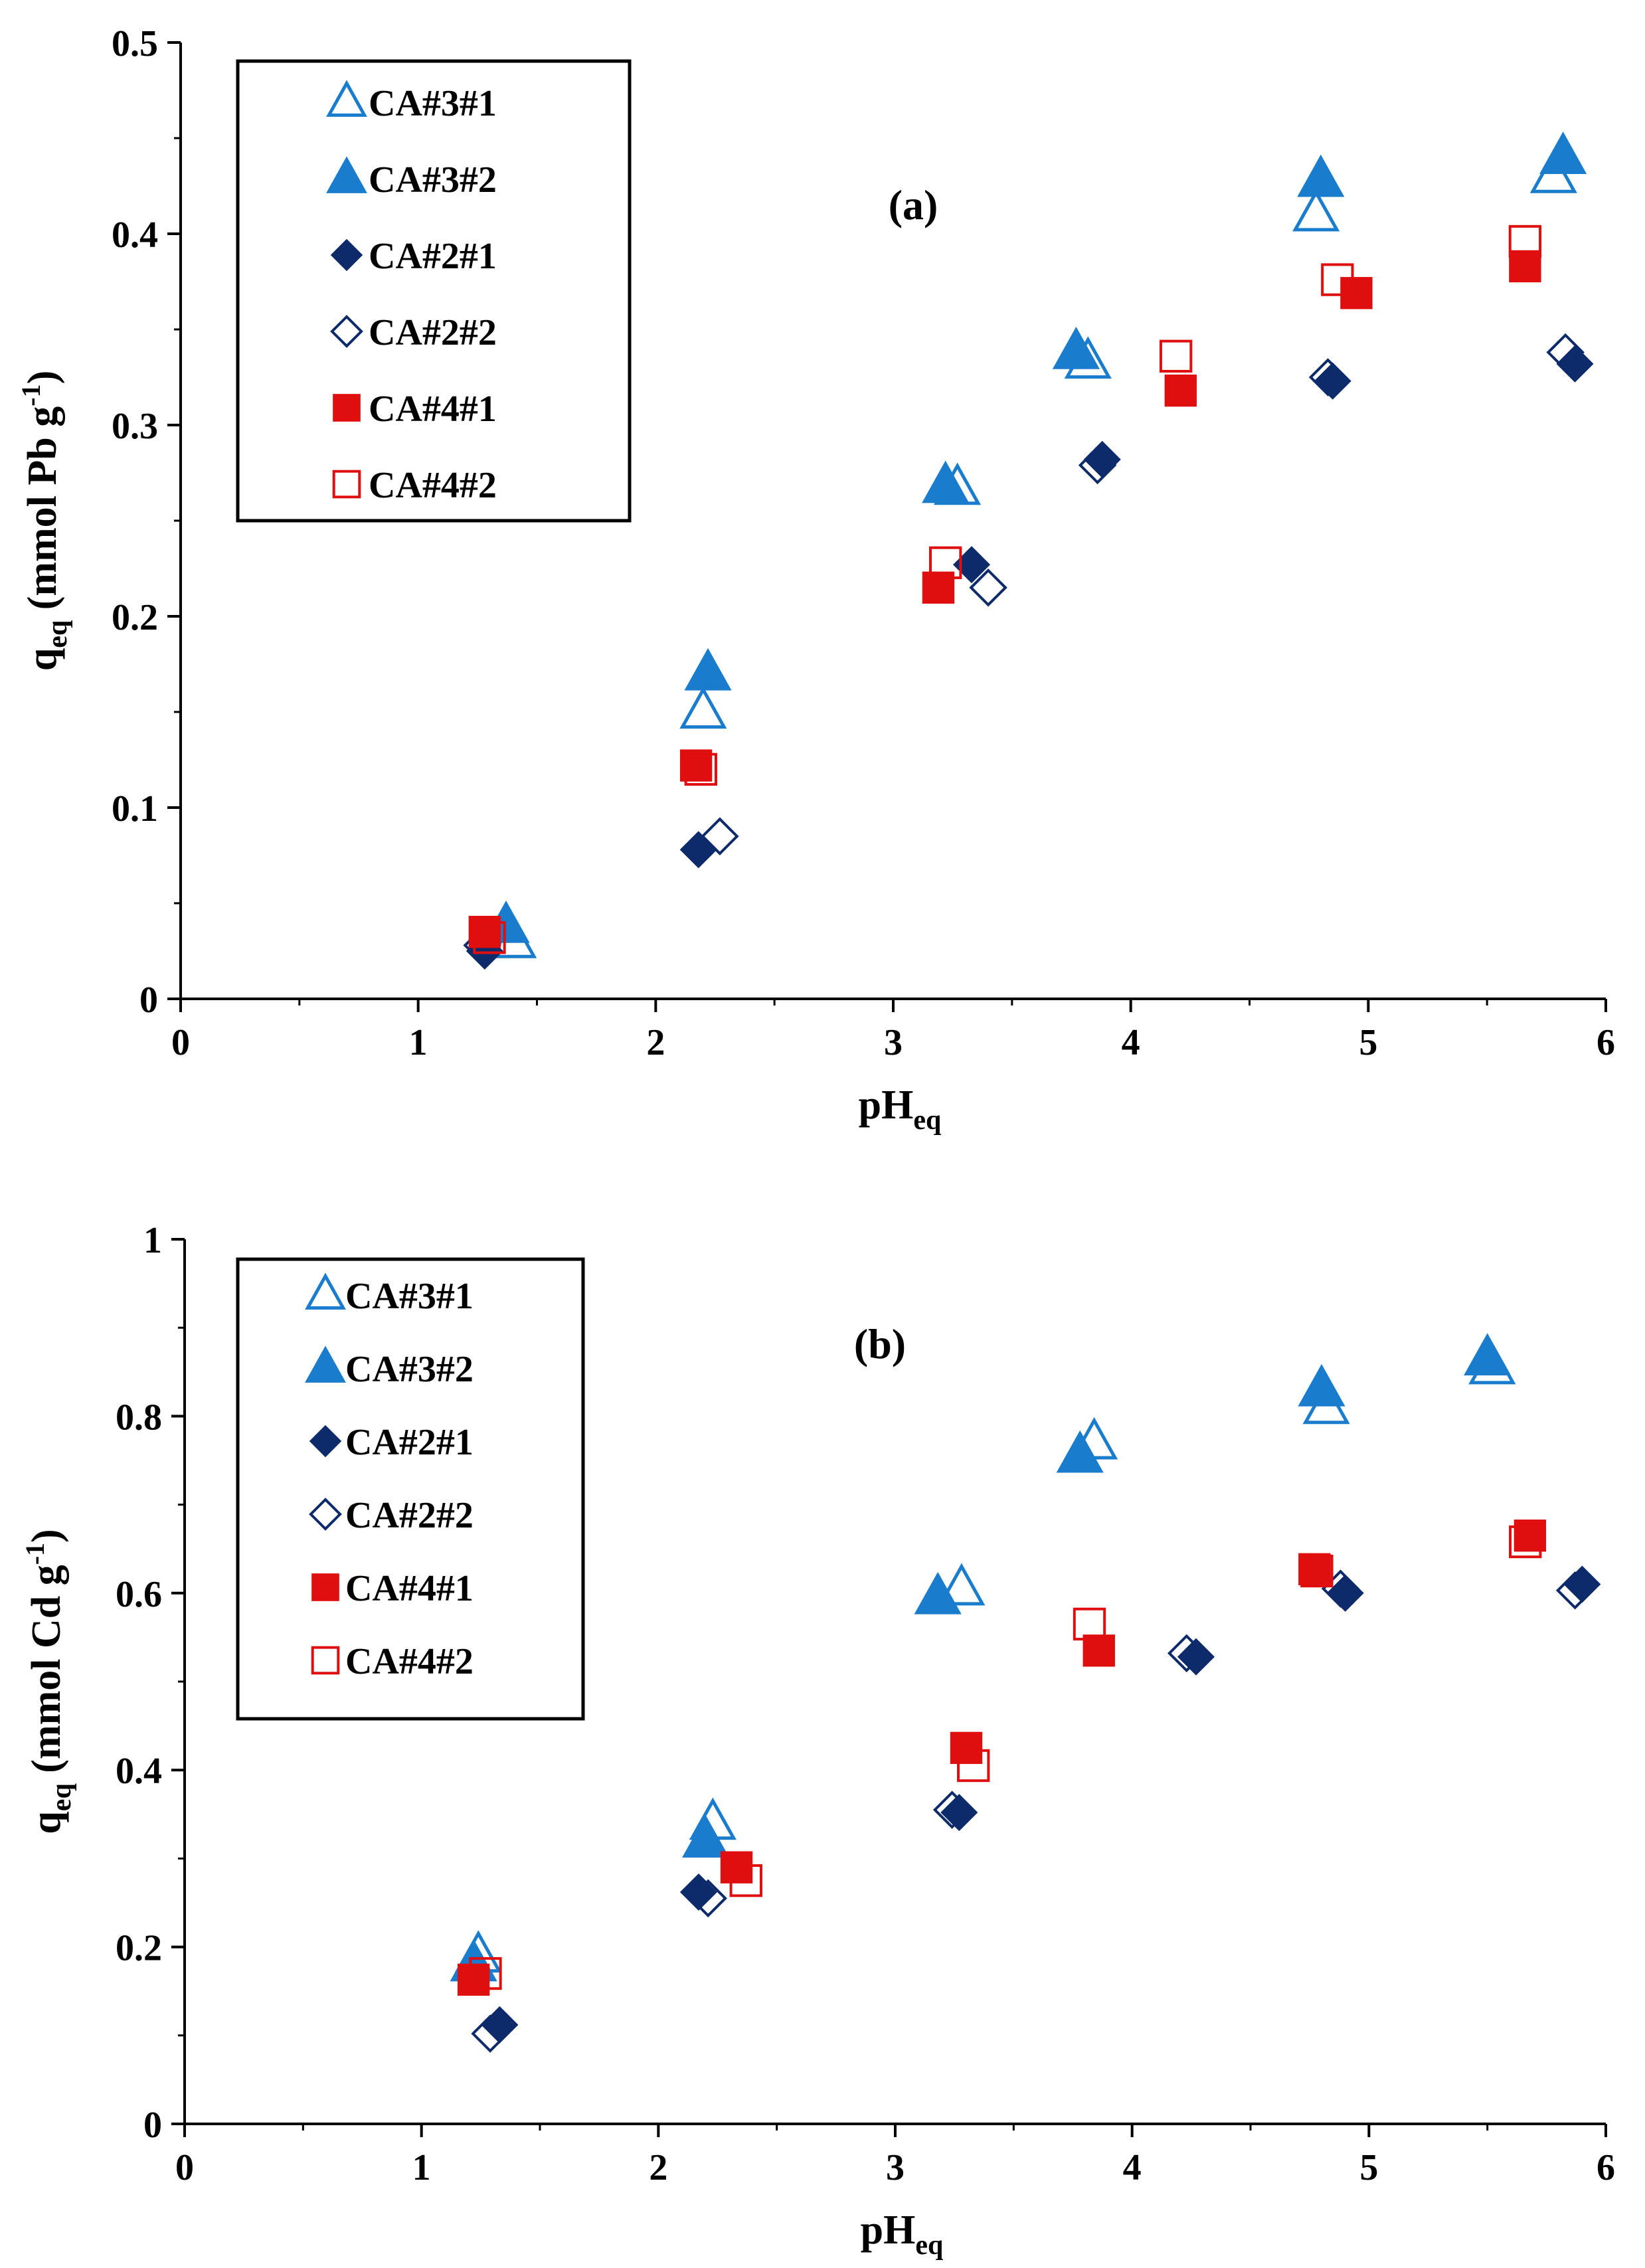 The image size is (1645, 2268). What do you see at coordinates (1606, 1042) in the screenshot?
I see `x-tick-label: 6` at bounding box center [1606, 1042].